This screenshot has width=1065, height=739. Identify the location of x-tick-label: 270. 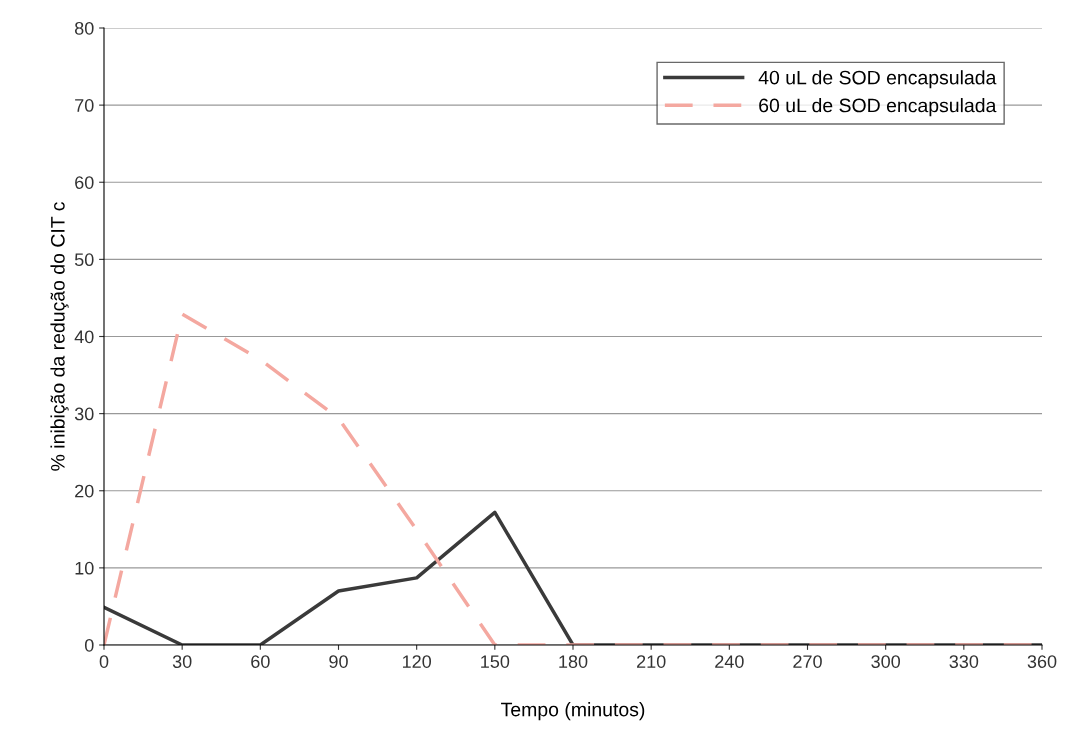
(807, 661).